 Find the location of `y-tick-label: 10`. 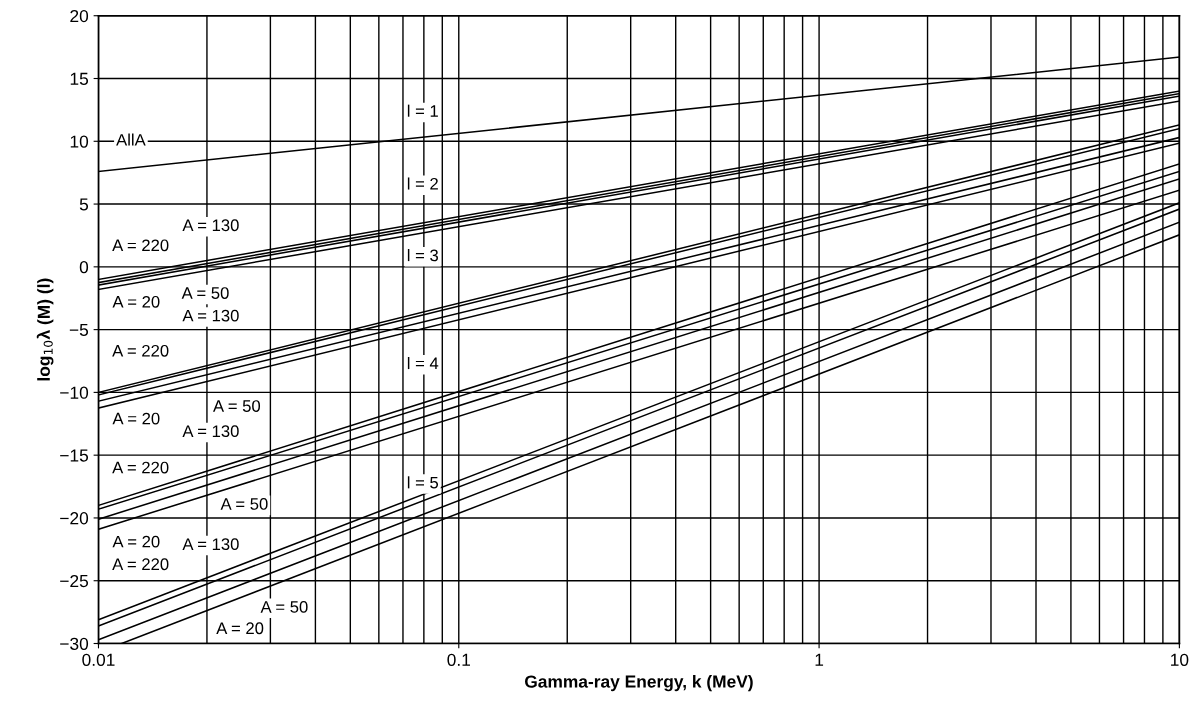

y-tick-label: 10 is located at coordinates (79, 141).